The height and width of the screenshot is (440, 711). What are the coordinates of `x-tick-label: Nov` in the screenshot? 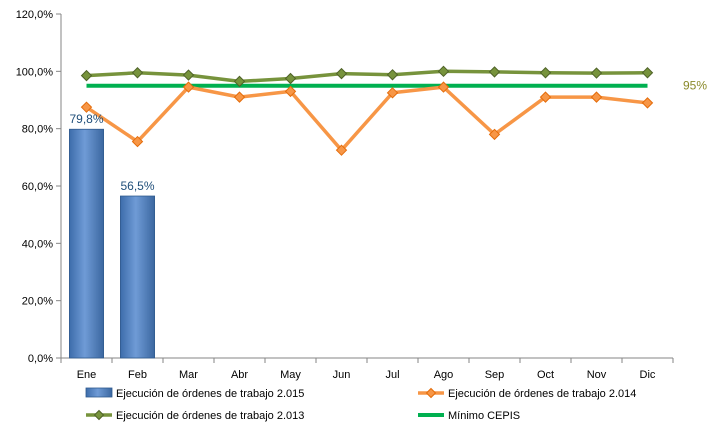 It's located at (597, 375).